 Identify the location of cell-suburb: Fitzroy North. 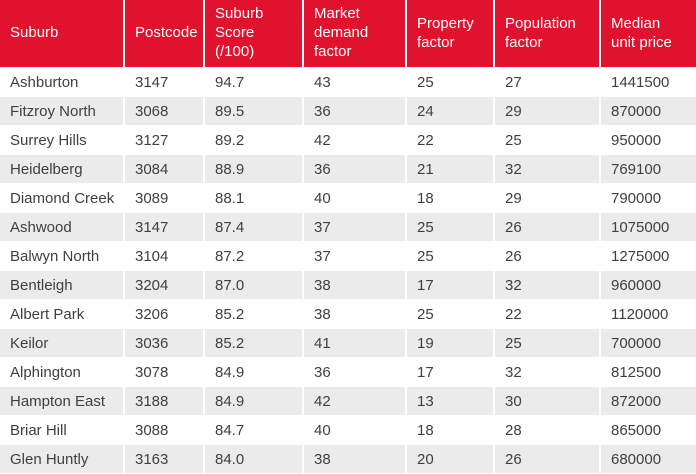
(62, 111).